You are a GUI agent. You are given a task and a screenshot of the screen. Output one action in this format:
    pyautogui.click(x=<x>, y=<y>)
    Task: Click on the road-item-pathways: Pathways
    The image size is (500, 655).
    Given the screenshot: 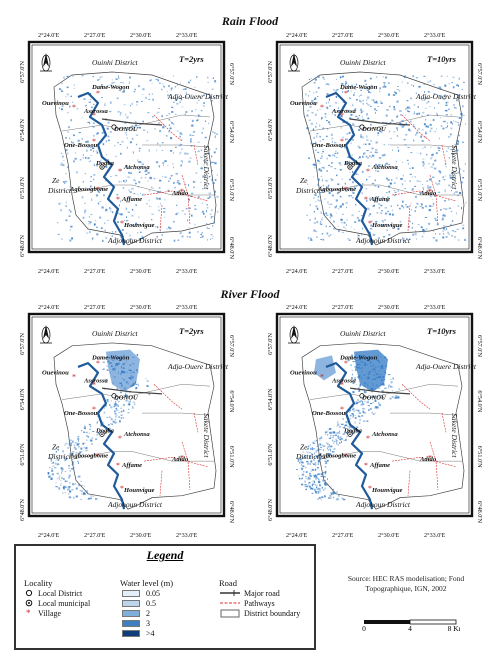 What is the action you would take?
    pyautogui.click(x=259, y=603)
    